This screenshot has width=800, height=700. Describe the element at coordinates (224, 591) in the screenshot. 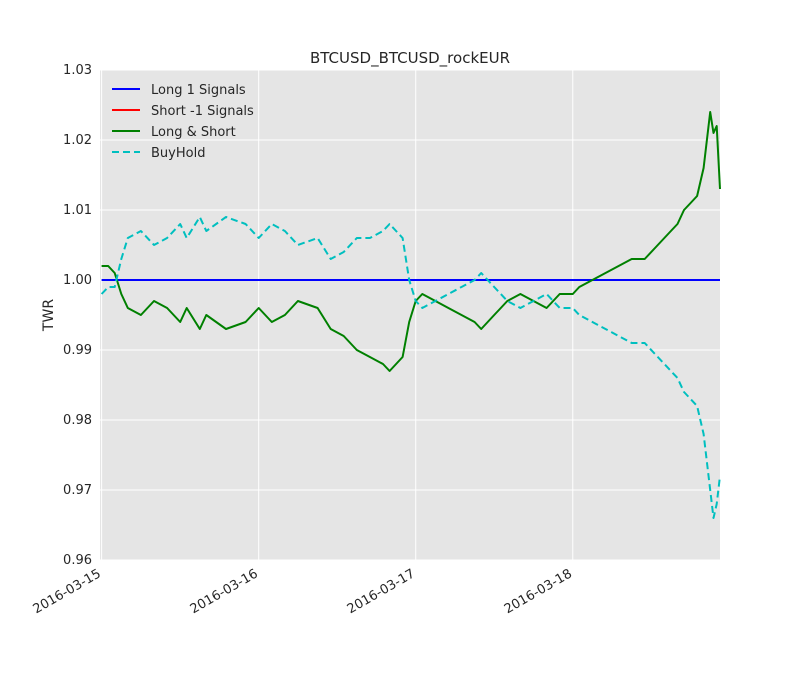

I see `x-tick-label: 2016-03-16` at that location.